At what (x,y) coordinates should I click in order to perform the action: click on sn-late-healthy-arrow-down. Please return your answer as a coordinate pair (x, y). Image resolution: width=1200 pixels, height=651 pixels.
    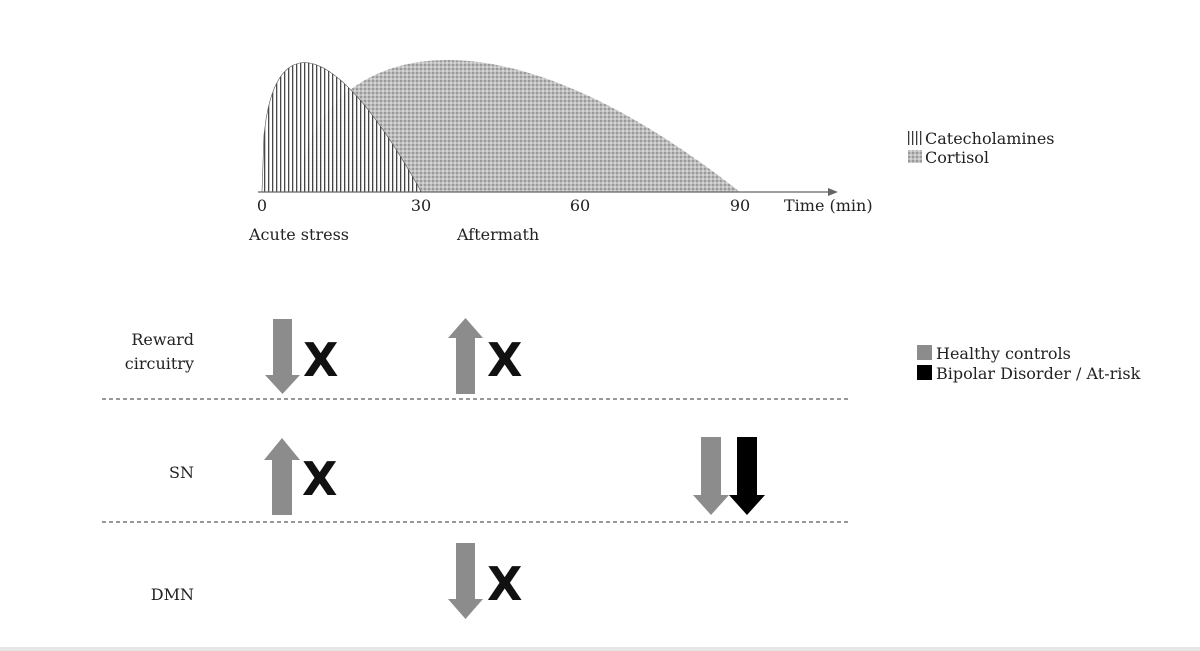
    Looking at the image, I should click on (711, 476).